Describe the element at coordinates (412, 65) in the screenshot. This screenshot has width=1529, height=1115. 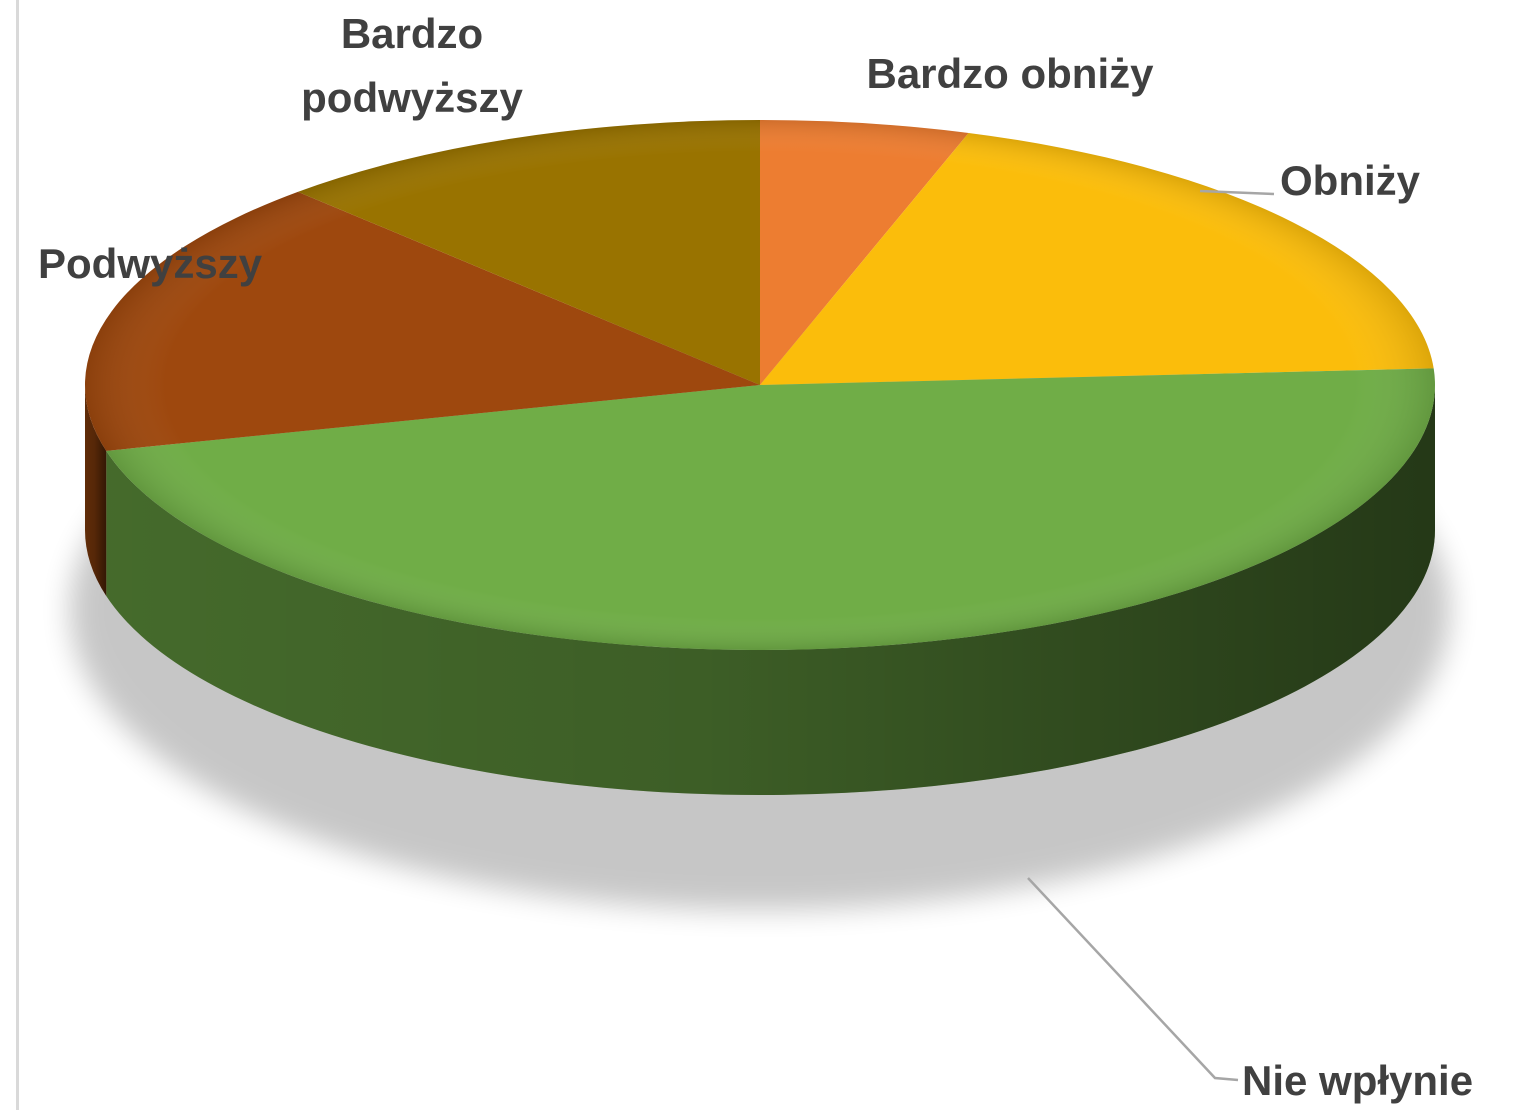
I see `data-label-bardzo-podwyzszy: Bardzo podwyższy` at that location.